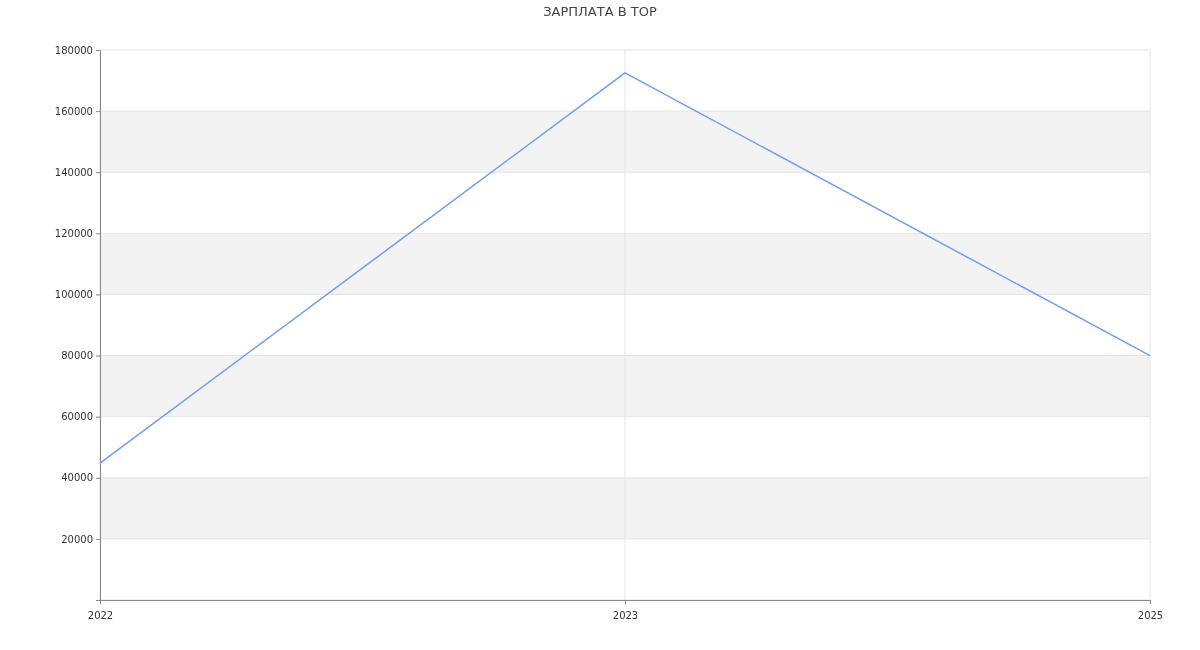 This screenshot has width=1200, height=650. I want to click on x-tick-label: 2022, so click(100, 616).